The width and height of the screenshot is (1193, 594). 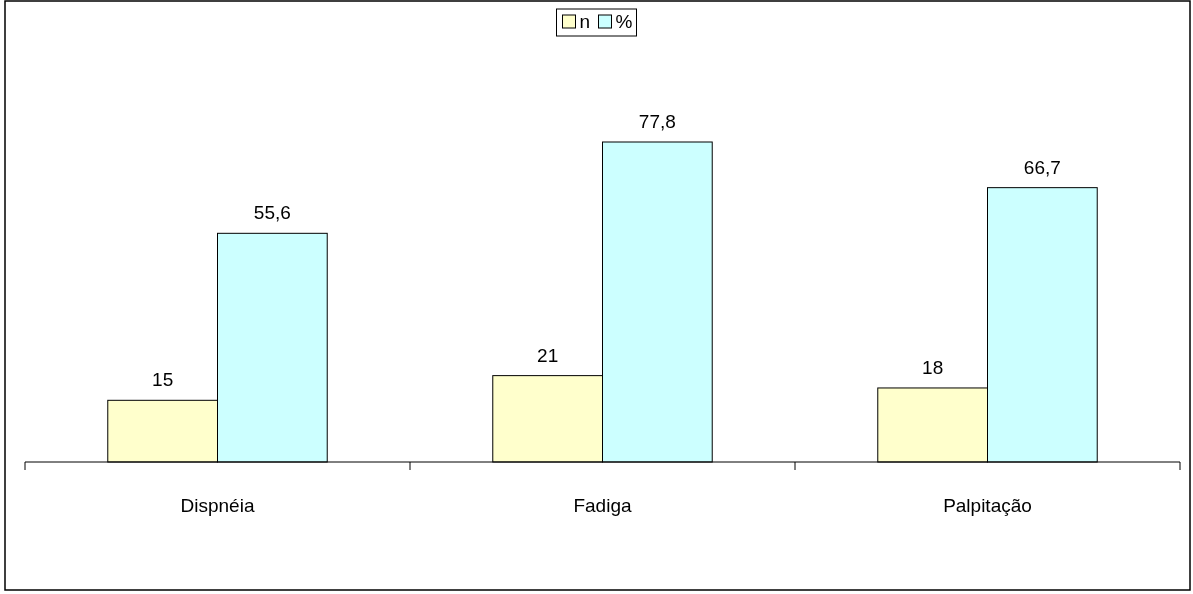 I want to click on data-label: 21, so click(x=548, y=355).